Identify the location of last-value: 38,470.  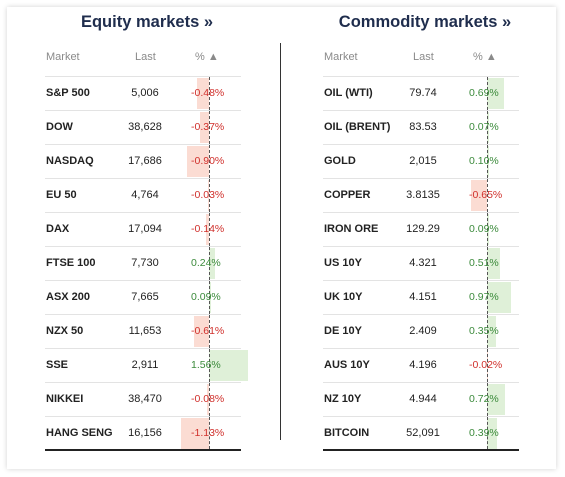
(145, 399).